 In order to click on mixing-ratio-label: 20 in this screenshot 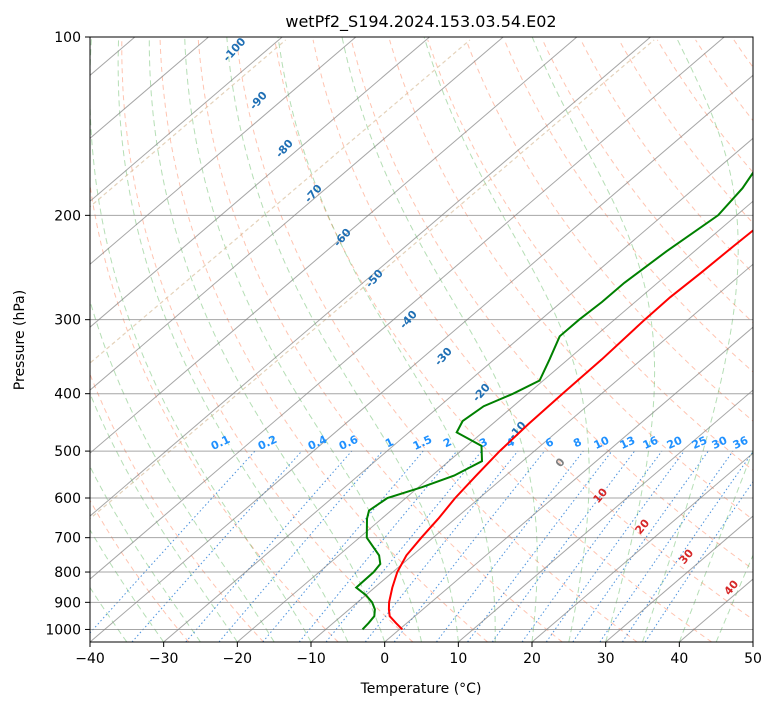, I will do `click(675, 443)`.